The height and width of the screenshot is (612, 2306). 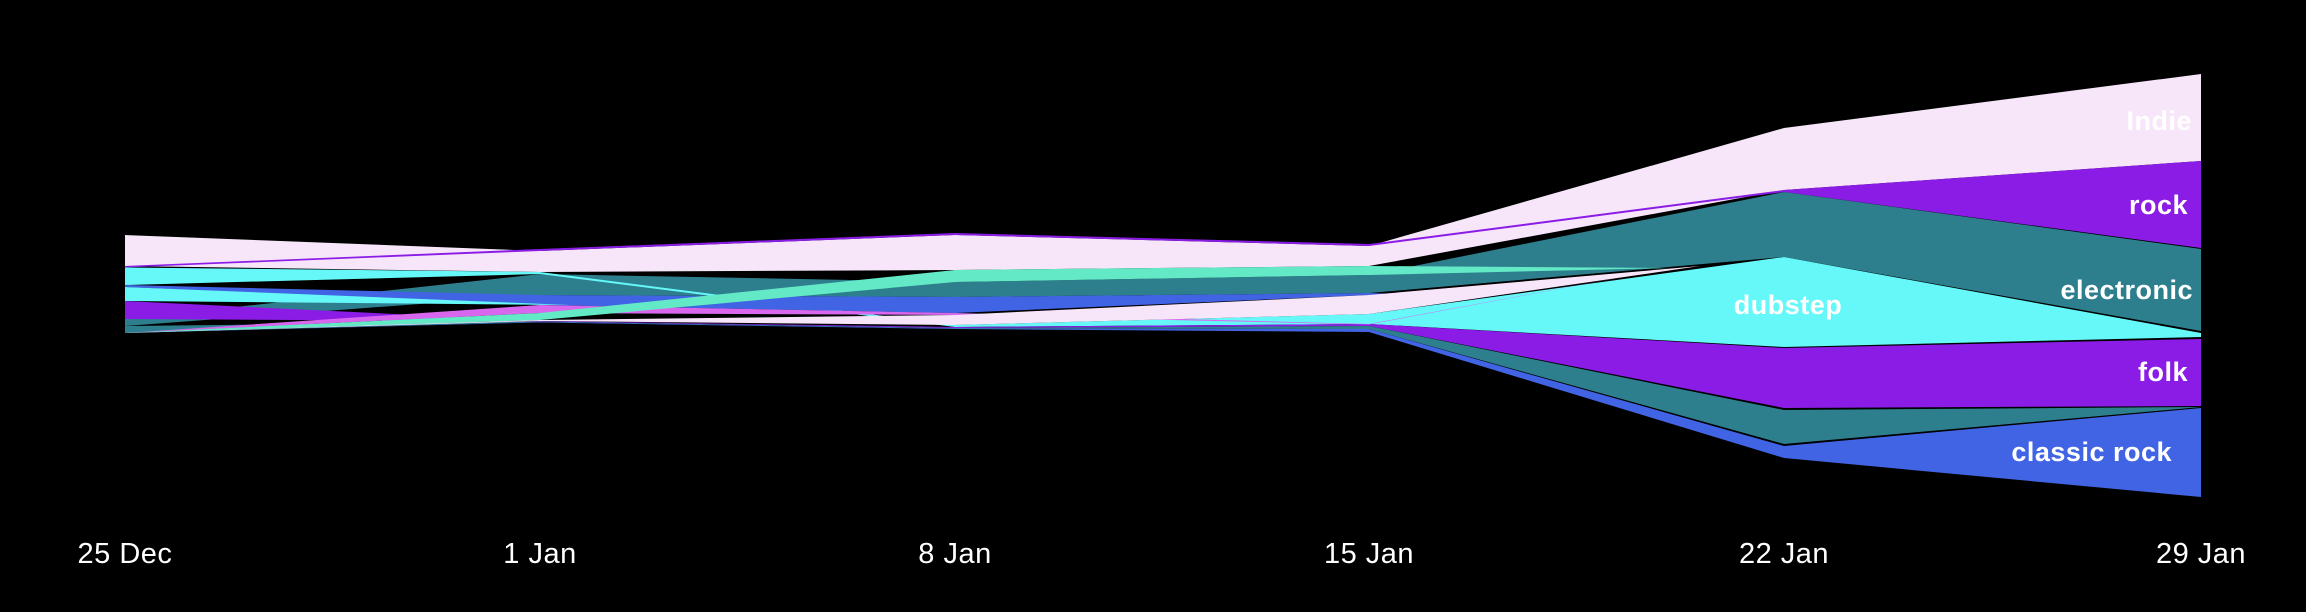 I want to click on series-ribbon-cyan-thread, so click(x=347, y=296).